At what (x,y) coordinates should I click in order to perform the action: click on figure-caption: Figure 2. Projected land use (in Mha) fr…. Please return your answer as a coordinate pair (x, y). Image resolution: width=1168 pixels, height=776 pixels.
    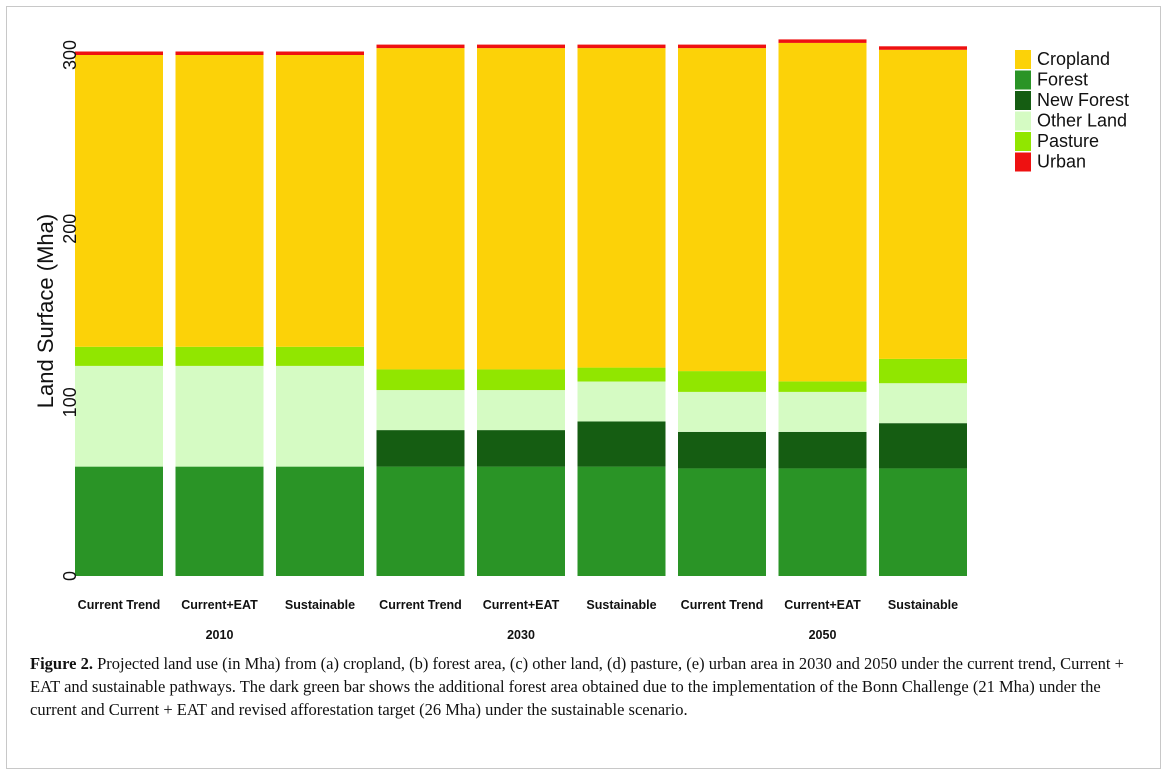
    Looking at the image, I should click on (585, 686).